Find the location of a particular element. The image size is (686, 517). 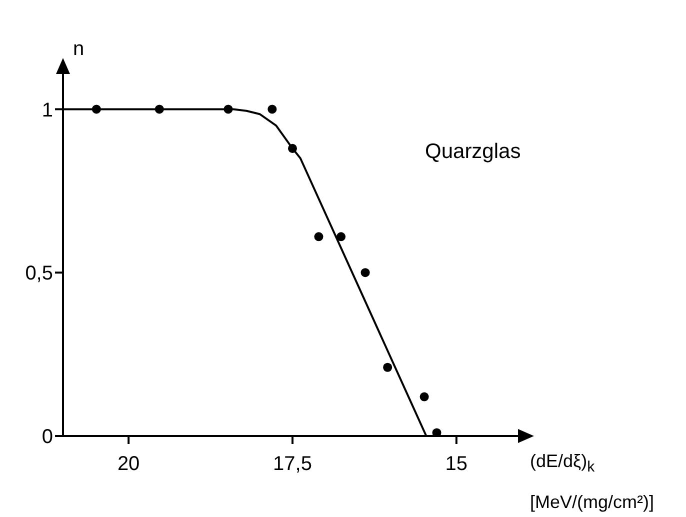

y-tick-label: 0,5 is located at coordinates (39, 273).